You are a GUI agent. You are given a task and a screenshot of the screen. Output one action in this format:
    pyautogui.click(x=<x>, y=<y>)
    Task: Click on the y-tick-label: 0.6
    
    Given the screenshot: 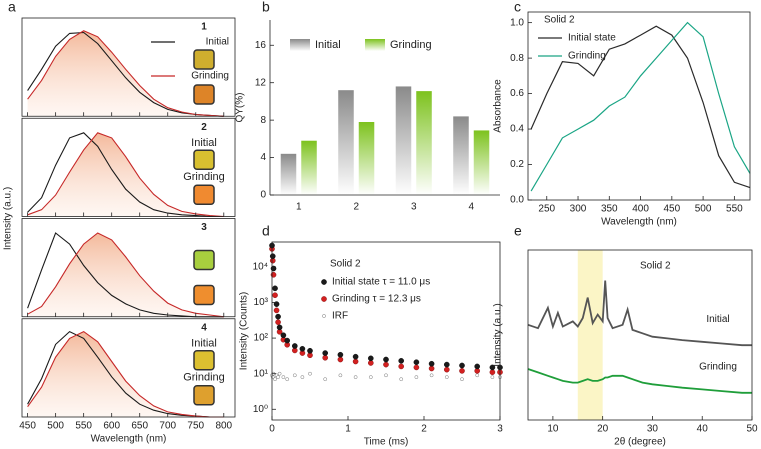 What is the action you would take?
    pyautogui.click(x=517, y=93)
    